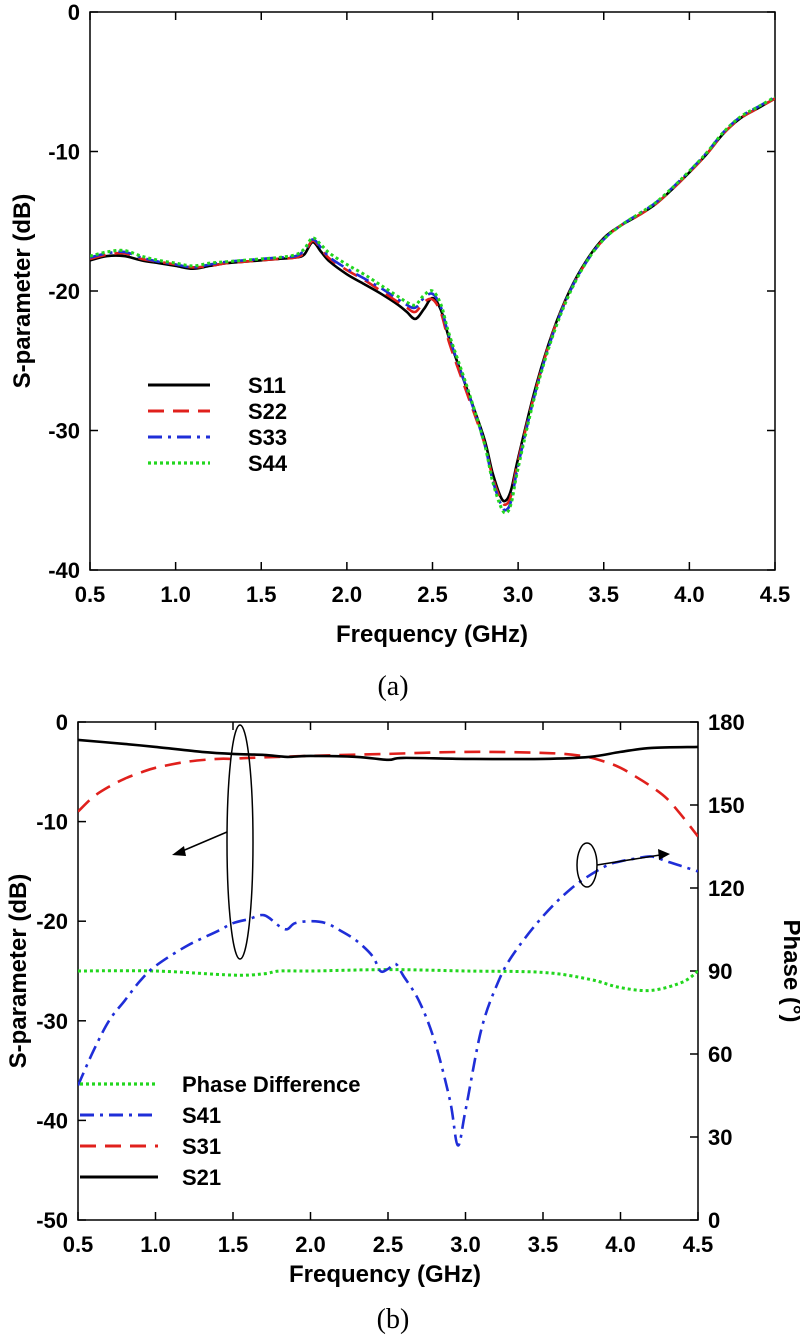 The width and height of the screenshot is (800, 1340). I want to click on legend-label: S44, so click(268, 463).